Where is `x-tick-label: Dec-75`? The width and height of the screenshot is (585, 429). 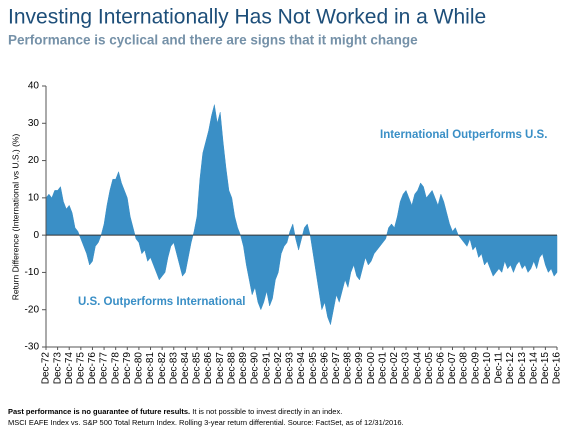
x-tick-label: Dec-75 is located at coordinates (80, 368).